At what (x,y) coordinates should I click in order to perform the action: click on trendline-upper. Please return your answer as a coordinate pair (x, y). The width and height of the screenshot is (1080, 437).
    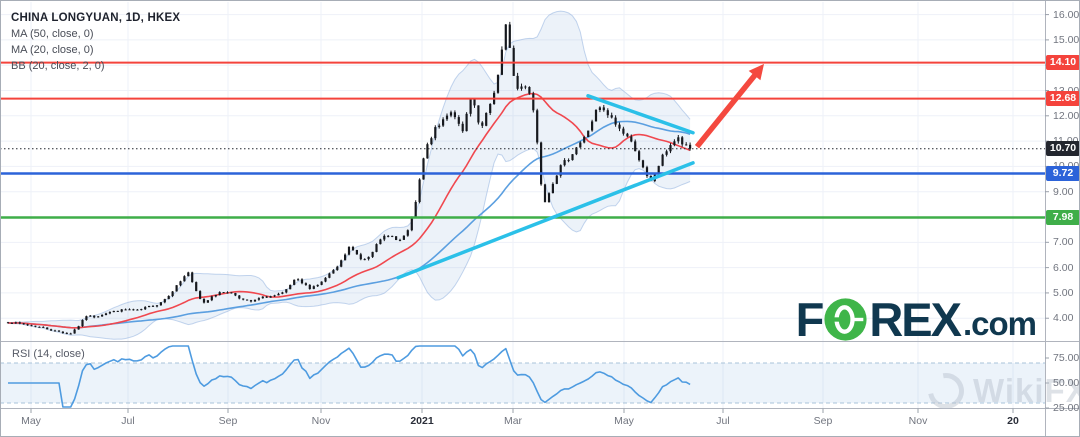
    Looking at the image, I should click on (640, 114).